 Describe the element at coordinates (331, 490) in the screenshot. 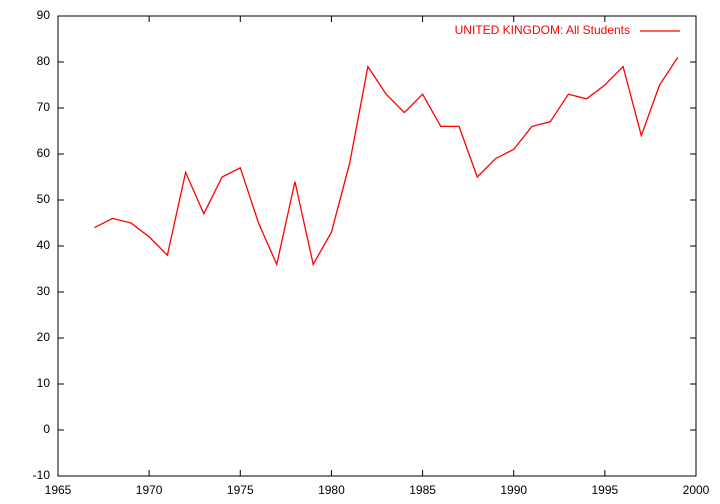

I see `x-tick-label: 1980` at that location.